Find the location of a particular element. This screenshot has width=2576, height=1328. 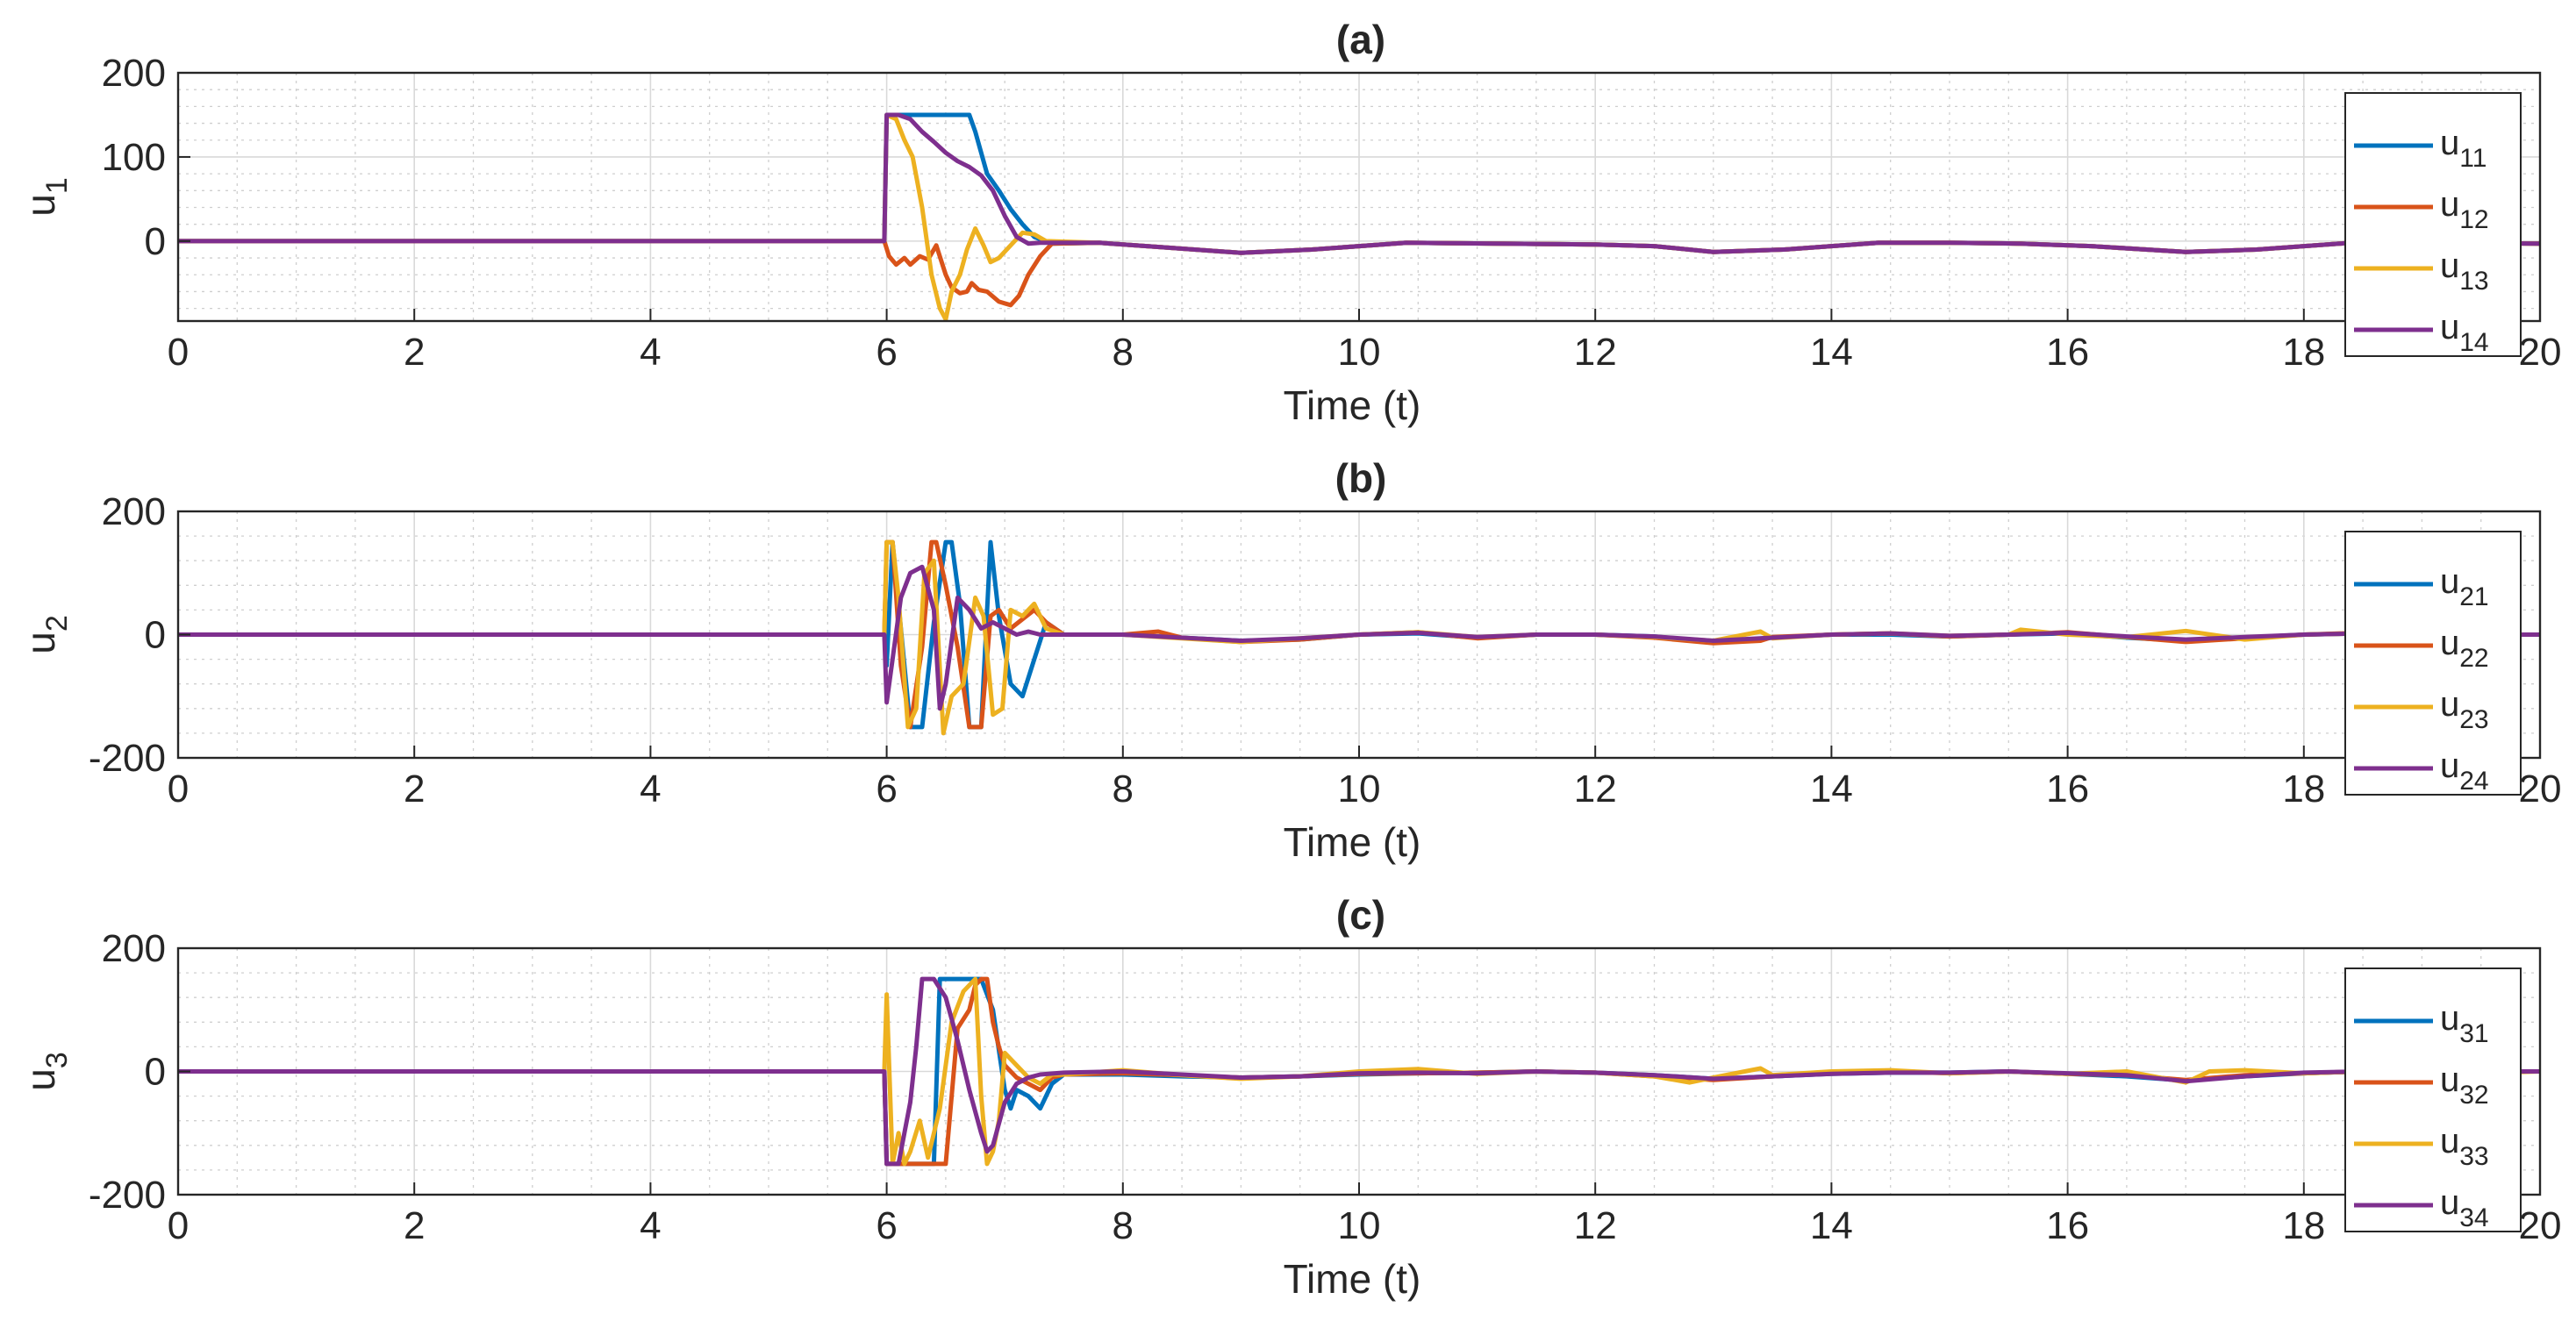

legend-item: u24 is located at coordinates (2421, 771).